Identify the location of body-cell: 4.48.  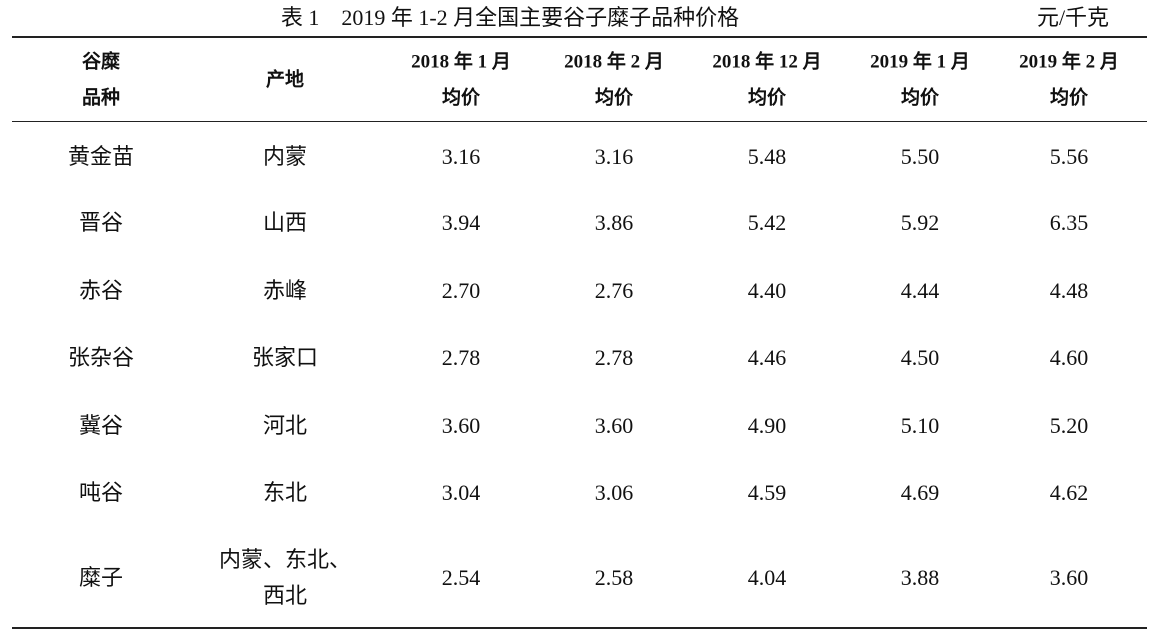
(1069, 290).